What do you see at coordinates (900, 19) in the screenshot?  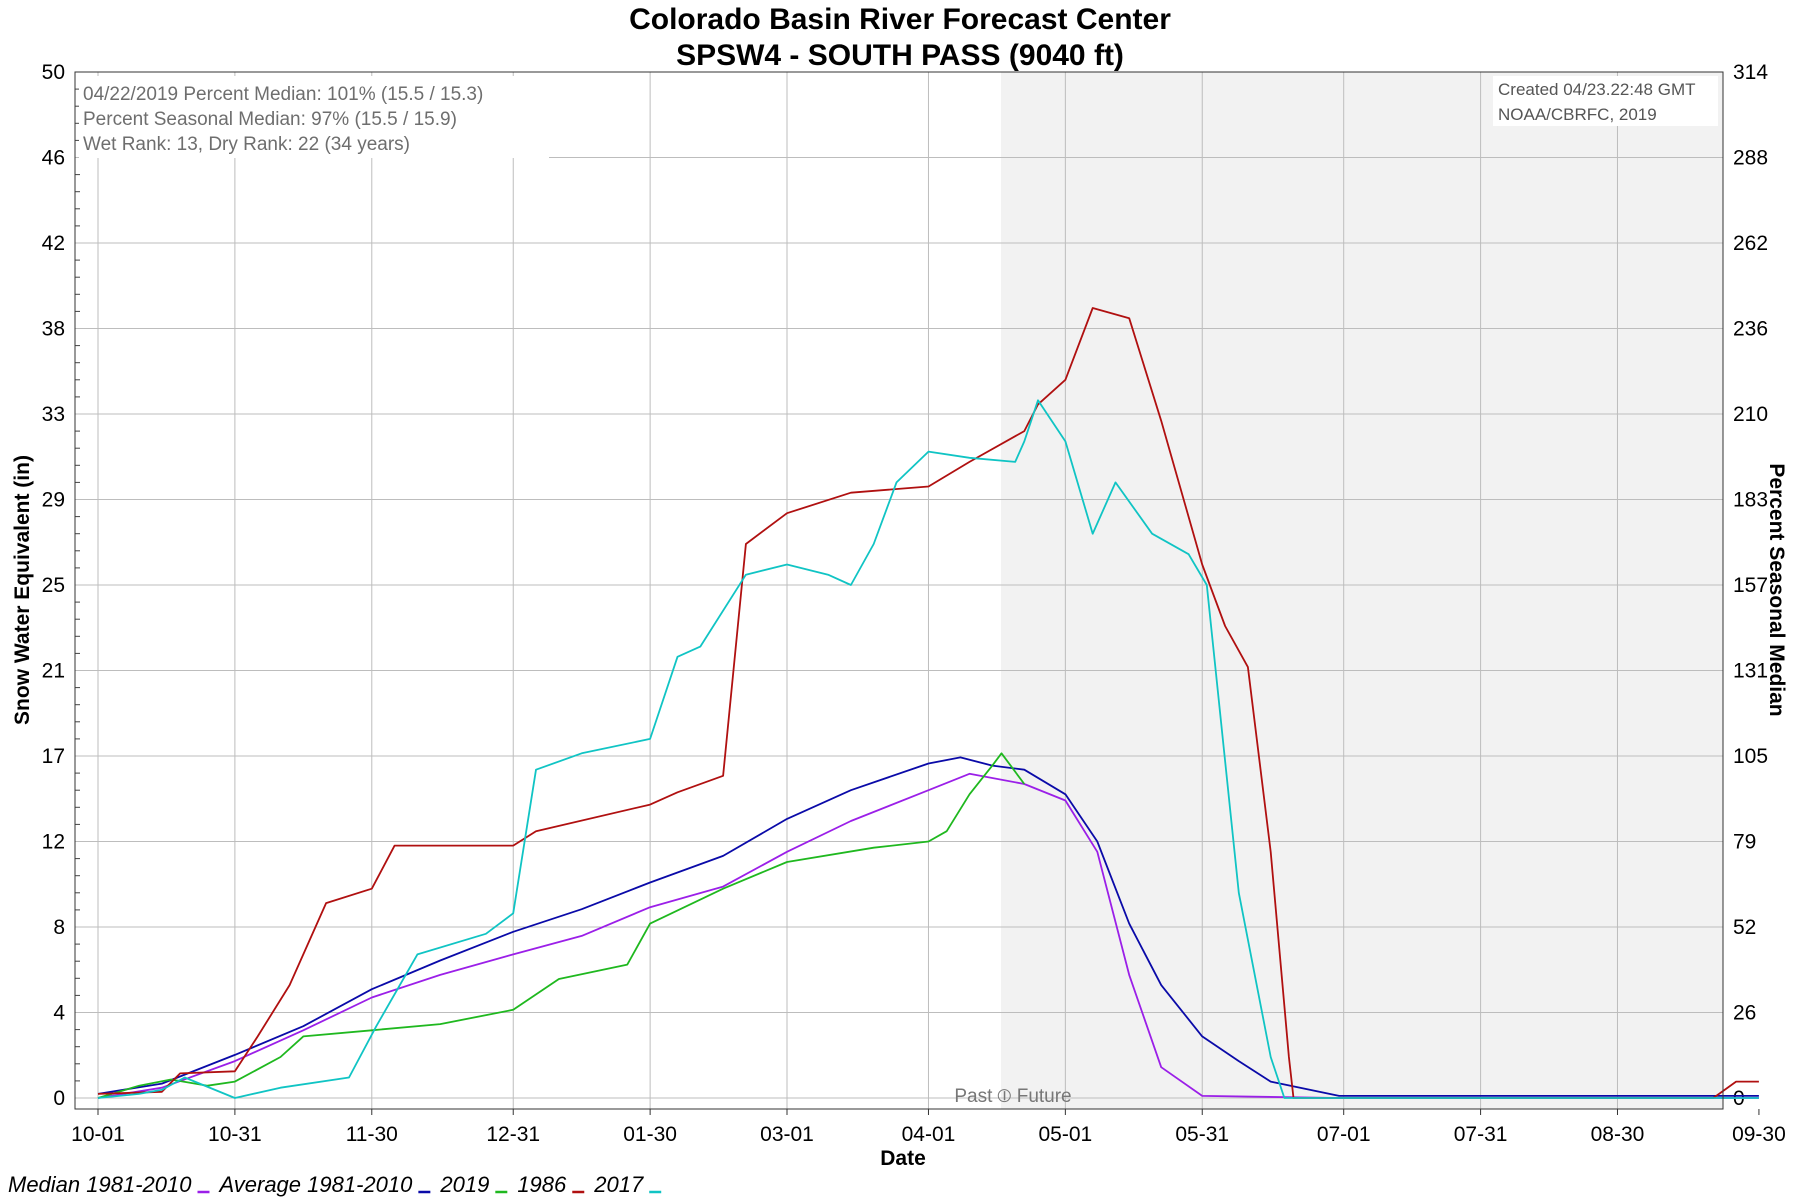 I see `chart-title: Colorado Basin River Forecast Center` at bounding box center [900, 19].